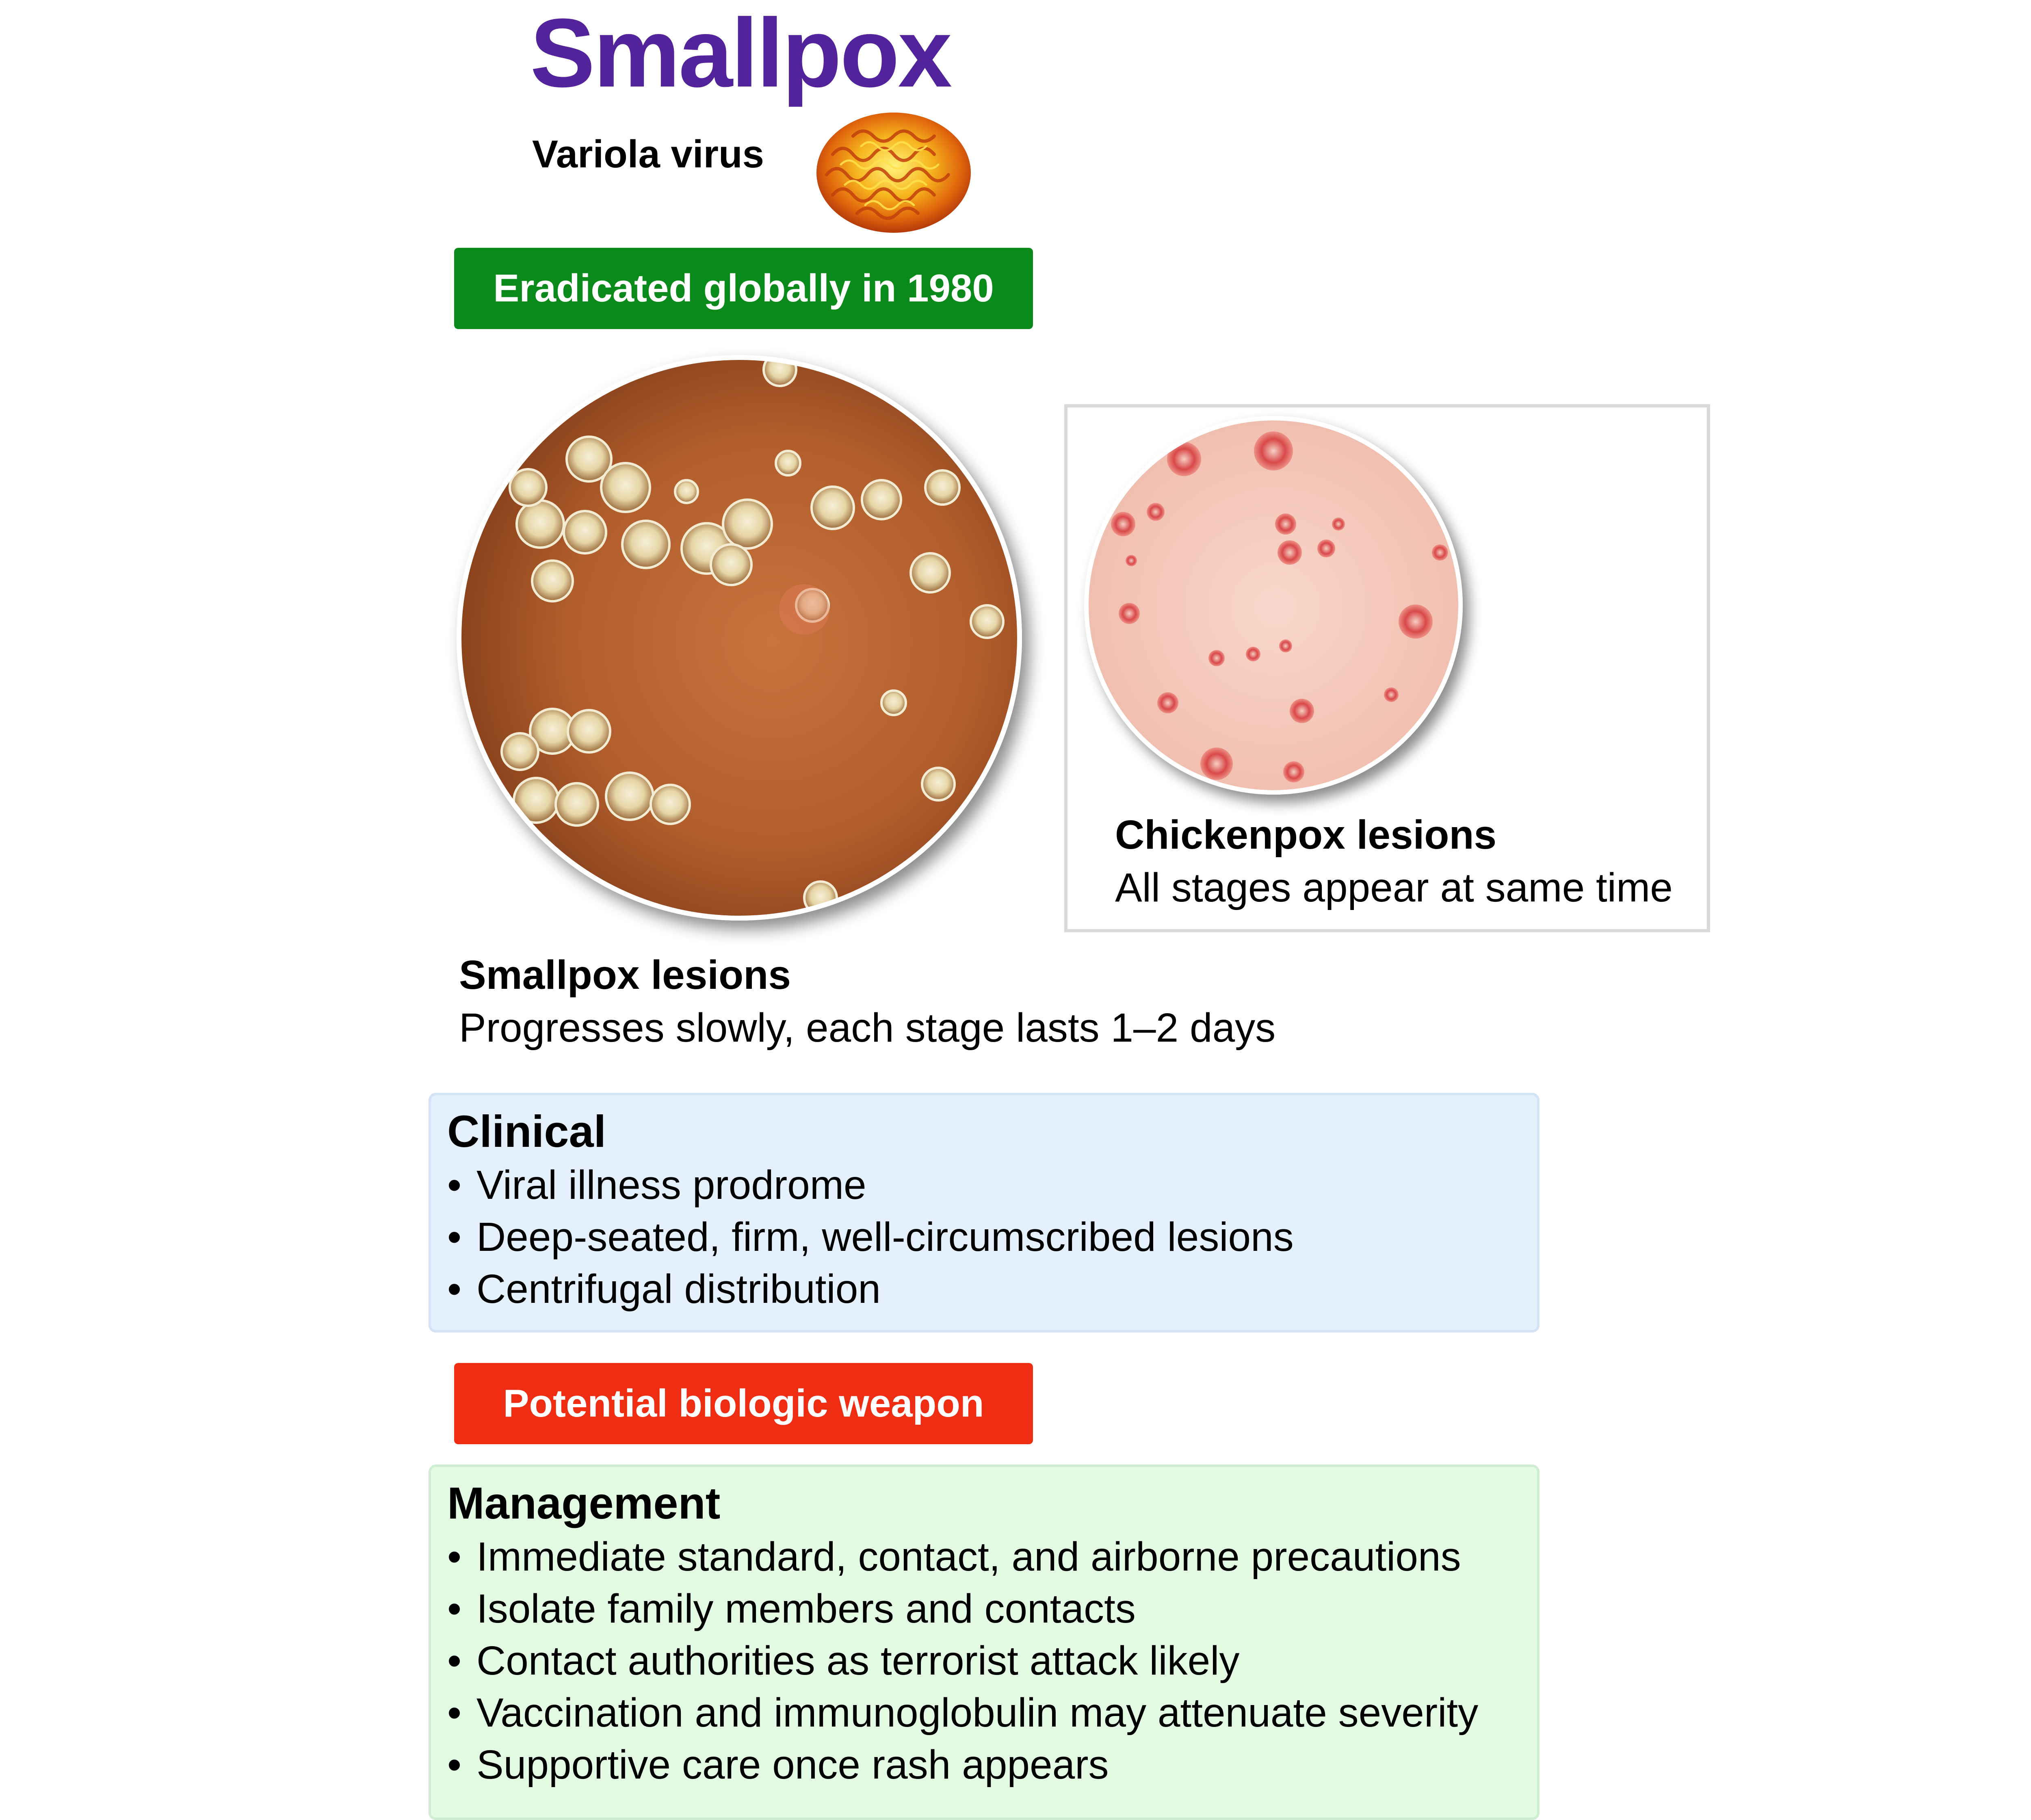 Image resolution: width=2031 pixels, height=1820 pixels. I want to click on variola-virus-icon, so click(893, 173).